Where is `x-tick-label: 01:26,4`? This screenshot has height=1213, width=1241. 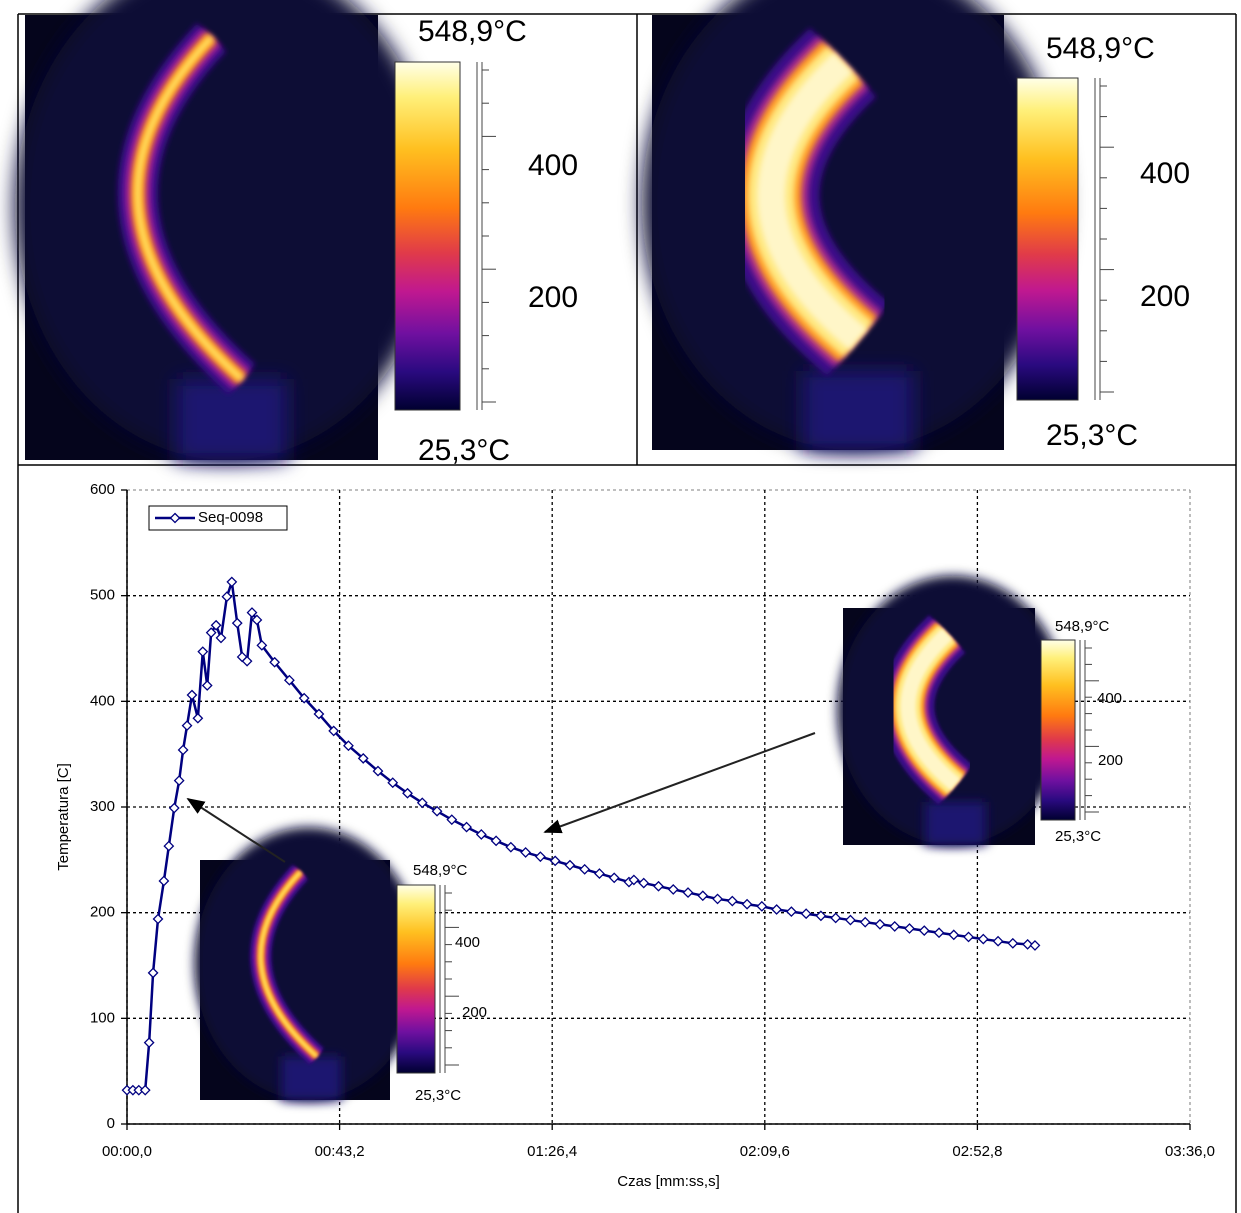 x-tick-label: 01:26,4 is located at coordinates (552, 1151).